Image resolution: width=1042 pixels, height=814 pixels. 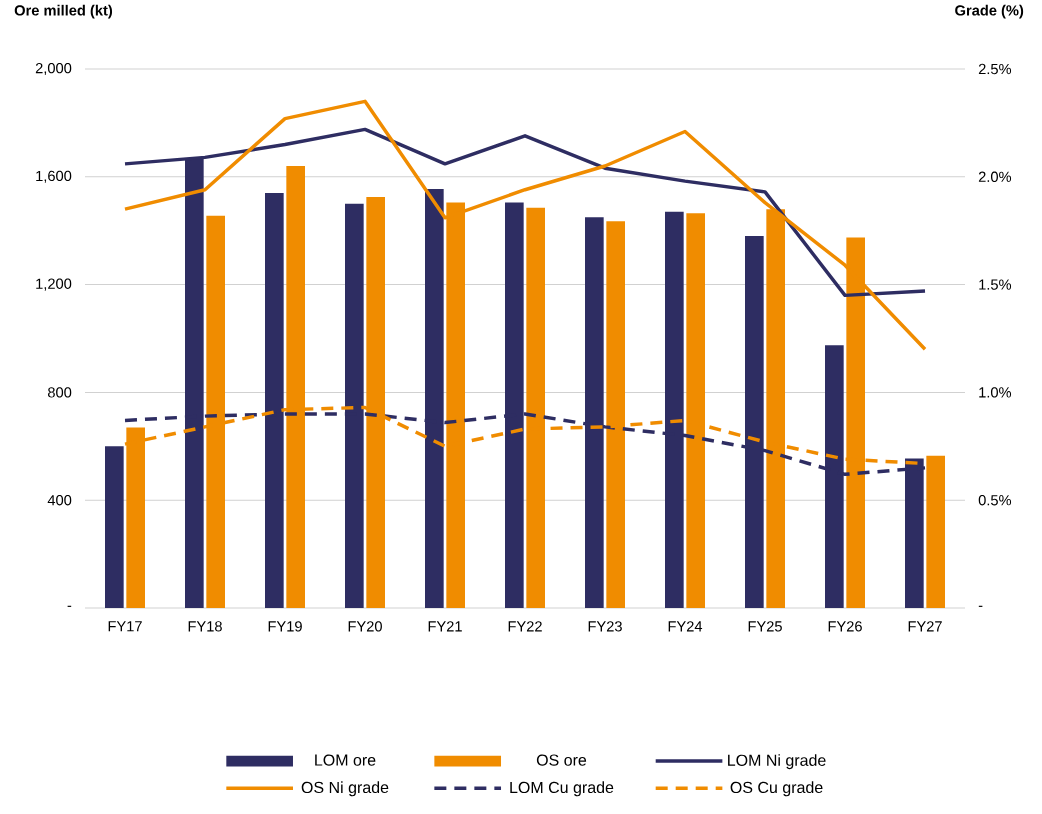 I want to click on legend-label: LOM ore, so click(x=345, y=760).